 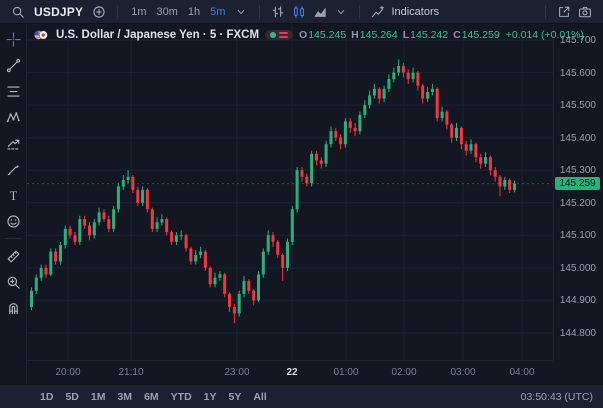 I want to click on price-axis-label: 144.800, so click(x=577, y=333).